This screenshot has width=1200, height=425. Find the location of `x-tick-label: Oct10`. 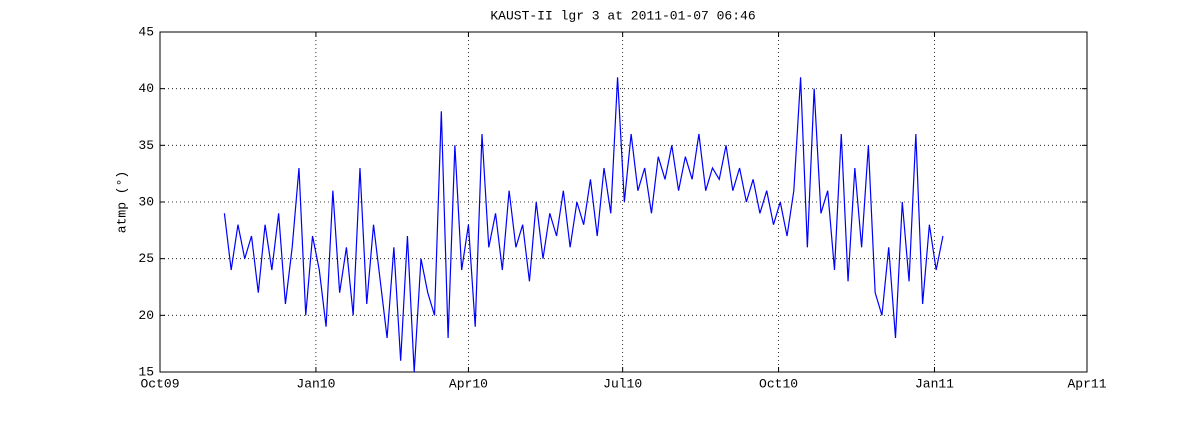

x-tick-label: Oct10 is located at coordinates (778, 383).